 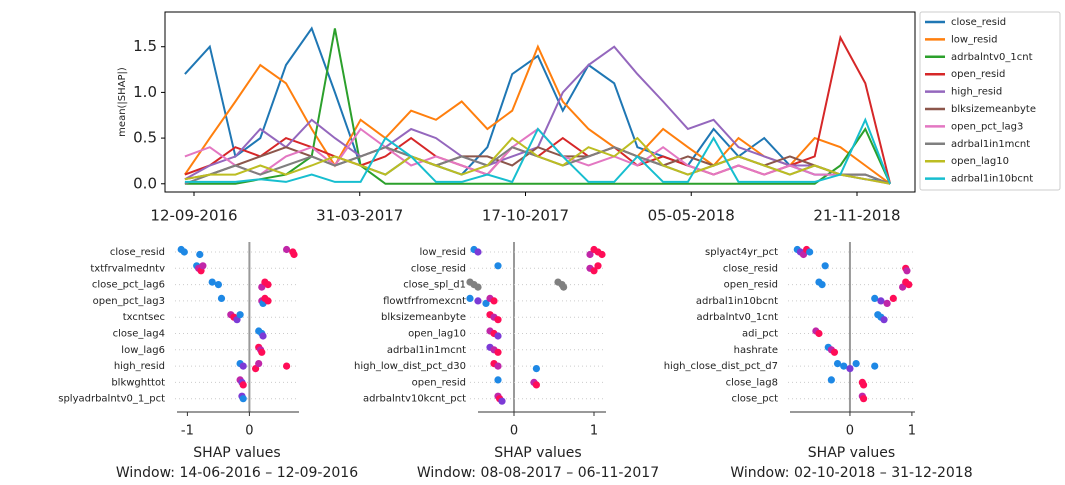 I want to click on feature-label: flowtfrfromexcnt, so click(x=424, y=301).